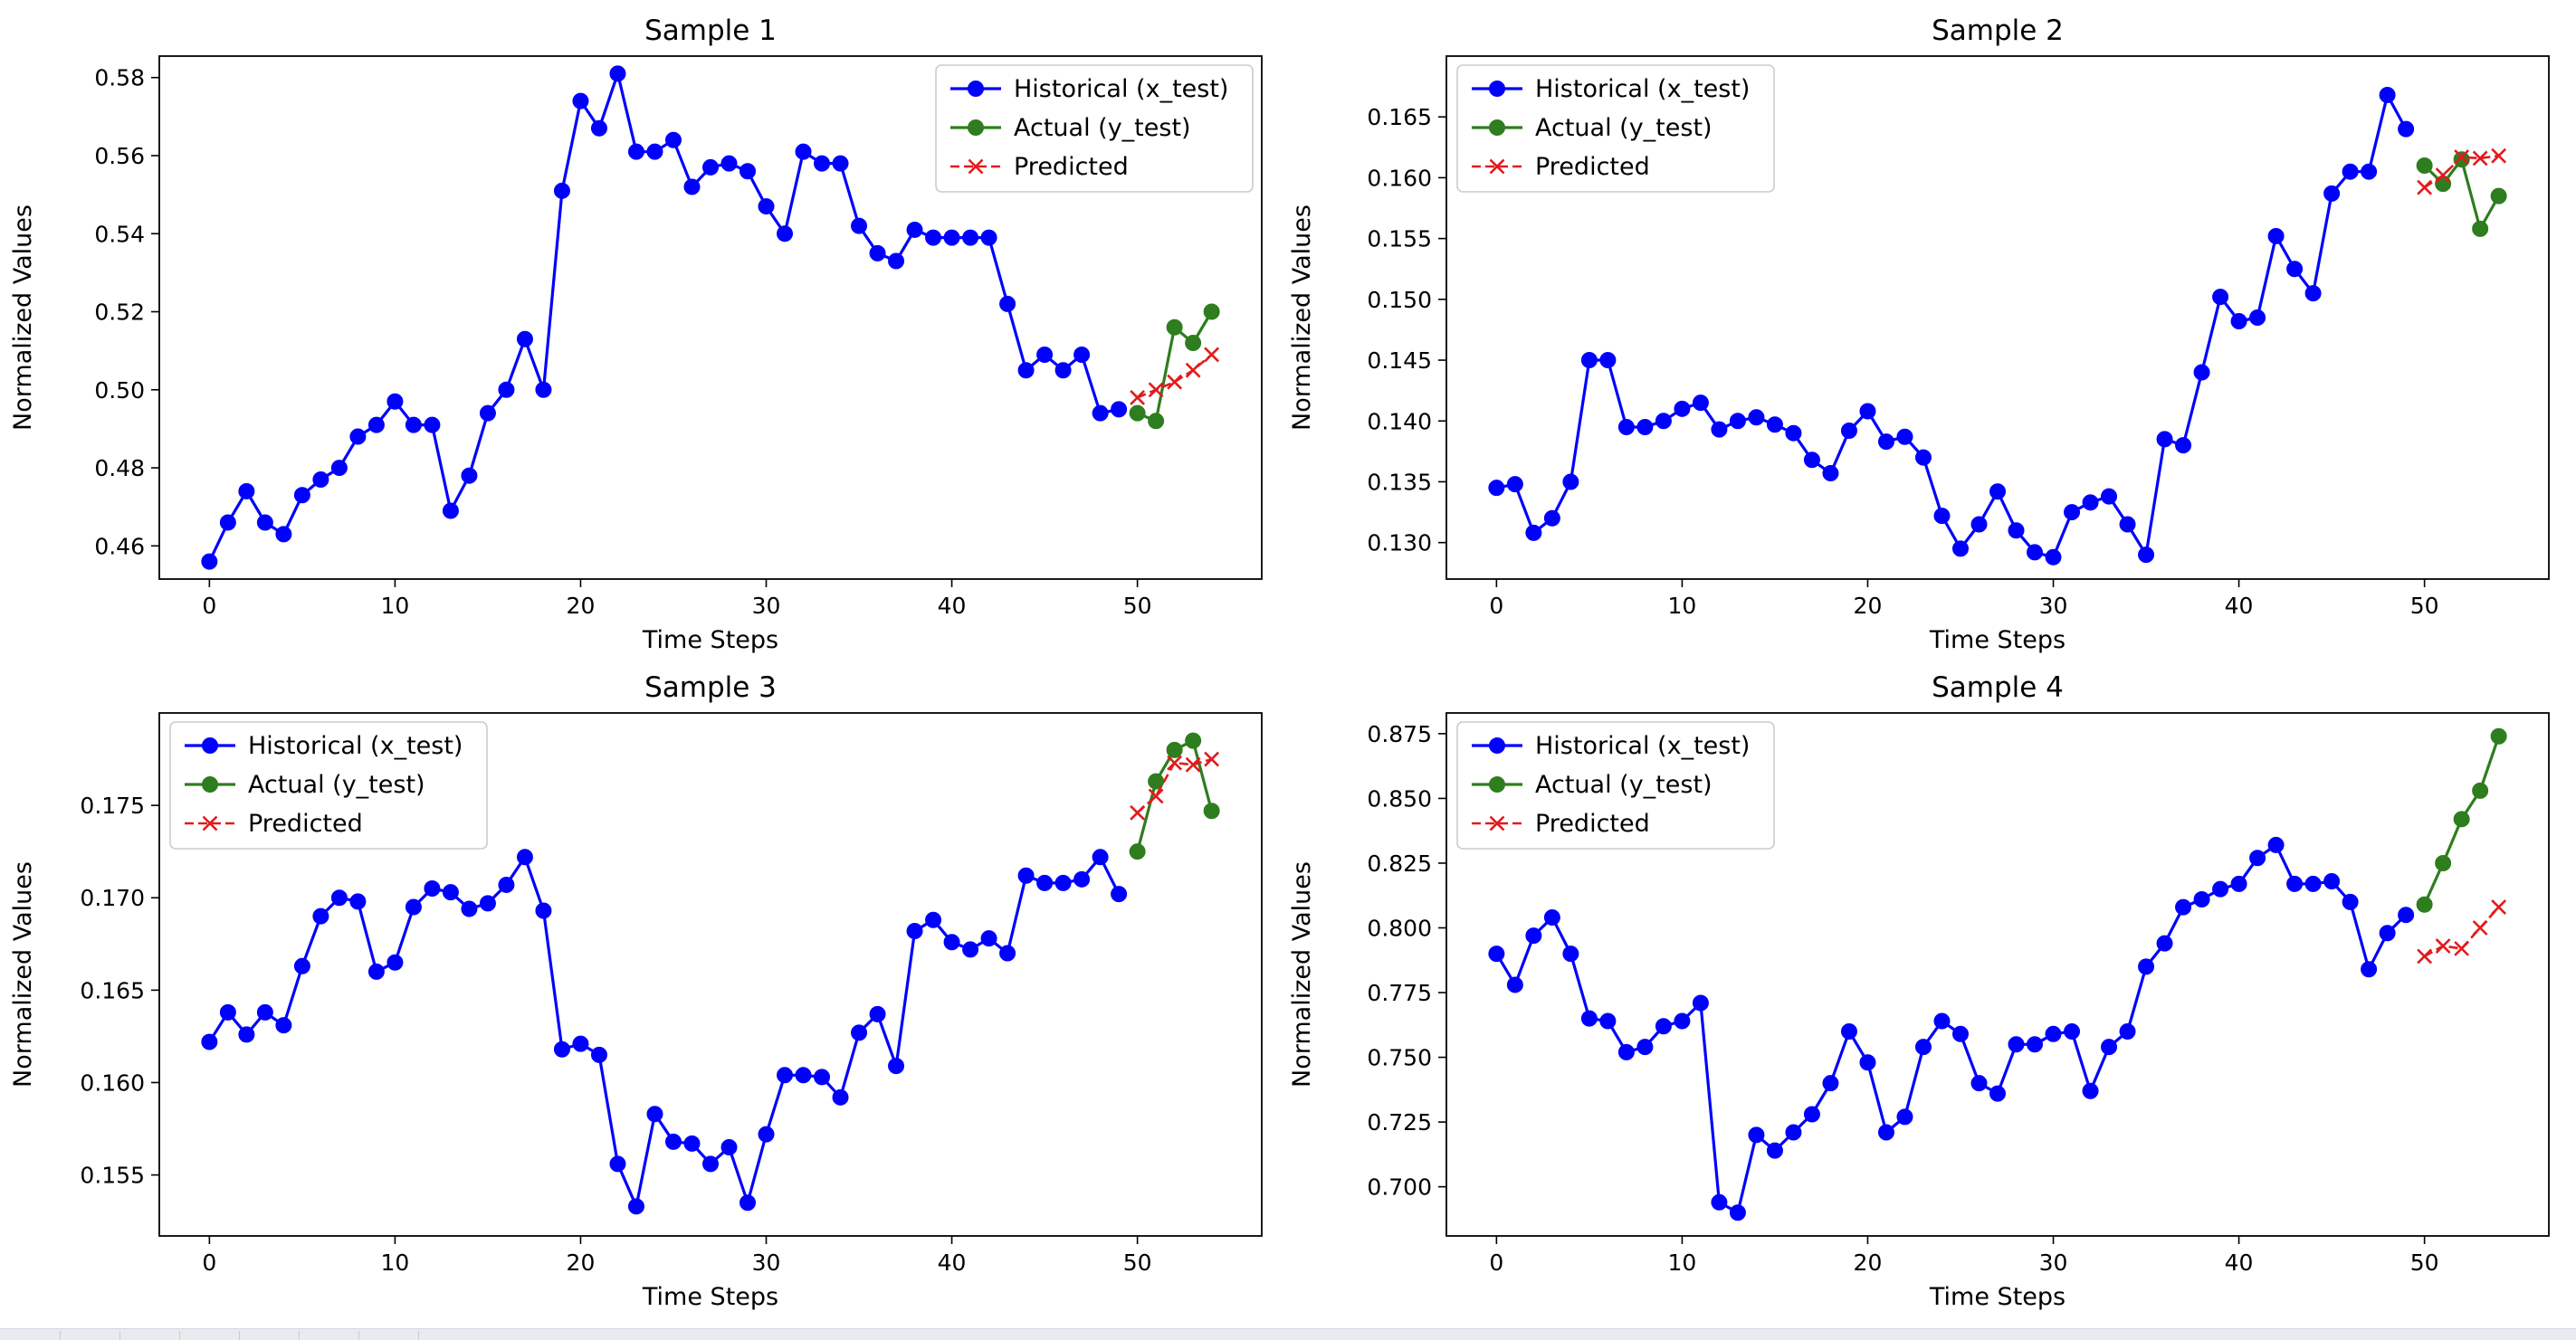 This screenshot has width=2576, height=1340. I want to click on y-tick-label: 0.155, so click(1399, 239).